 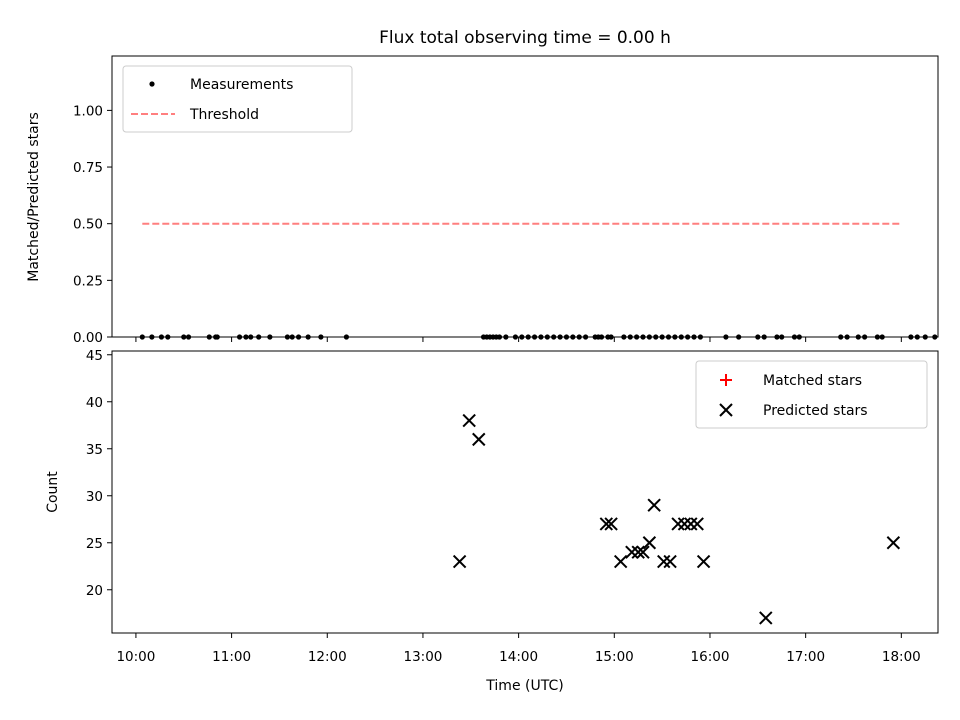 I want to click on bottom-y-axis-label: Count, so click(x=53, y=492).